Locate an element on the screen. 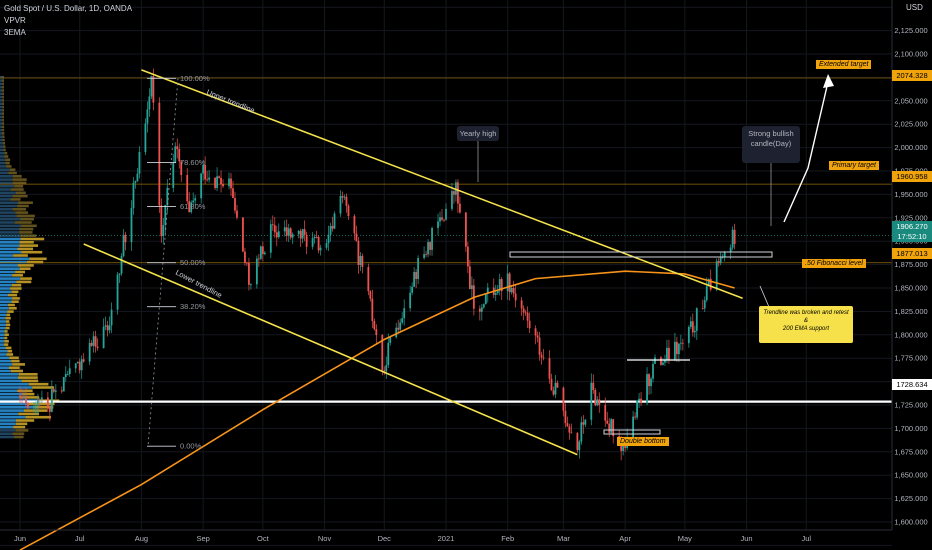 This screenshot has height=550, width=932. extended-price-label: 2074.328 is located at coordinates (912, 75).